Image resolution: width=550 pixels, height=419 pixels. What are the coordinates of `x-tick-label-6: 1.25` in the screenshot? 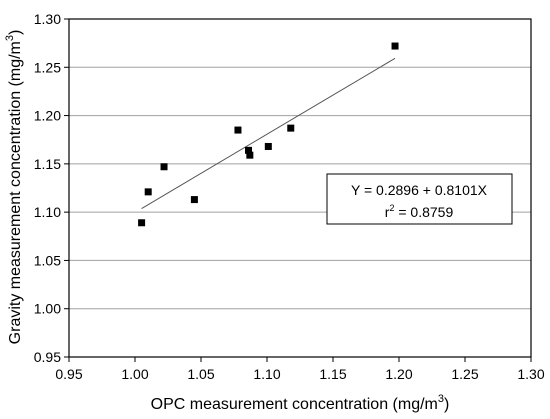 It's located at (464, 374).